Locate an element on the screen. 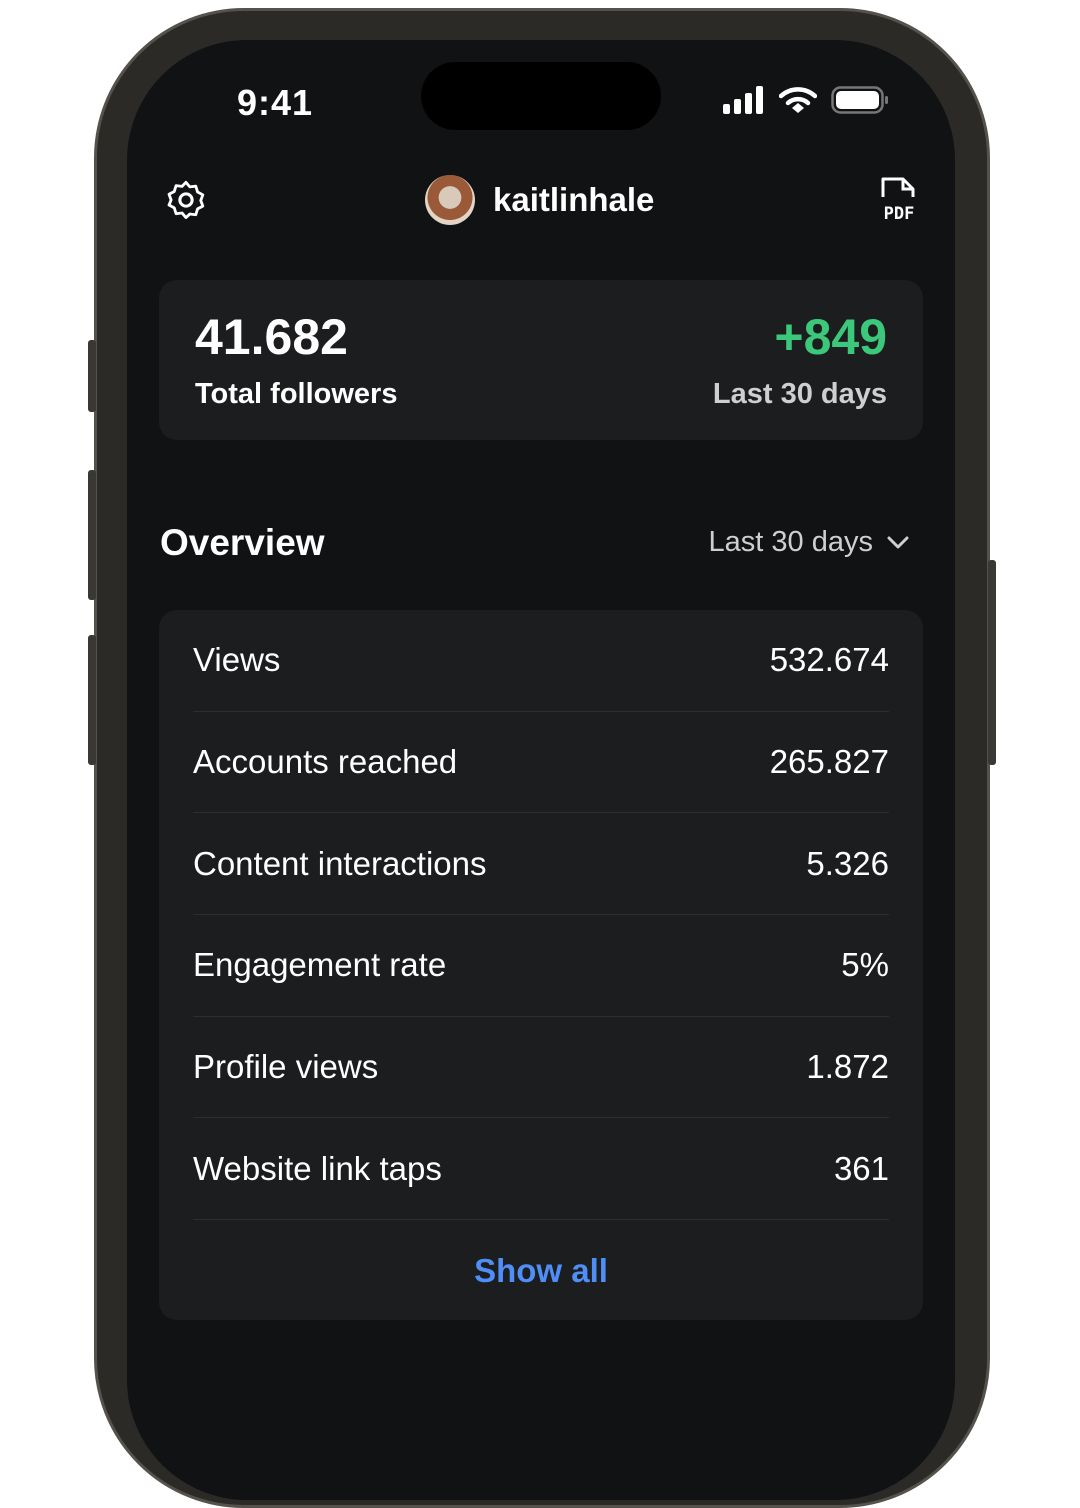  metric-row: Engagement rate 5% is located at coordinates (541, 966).